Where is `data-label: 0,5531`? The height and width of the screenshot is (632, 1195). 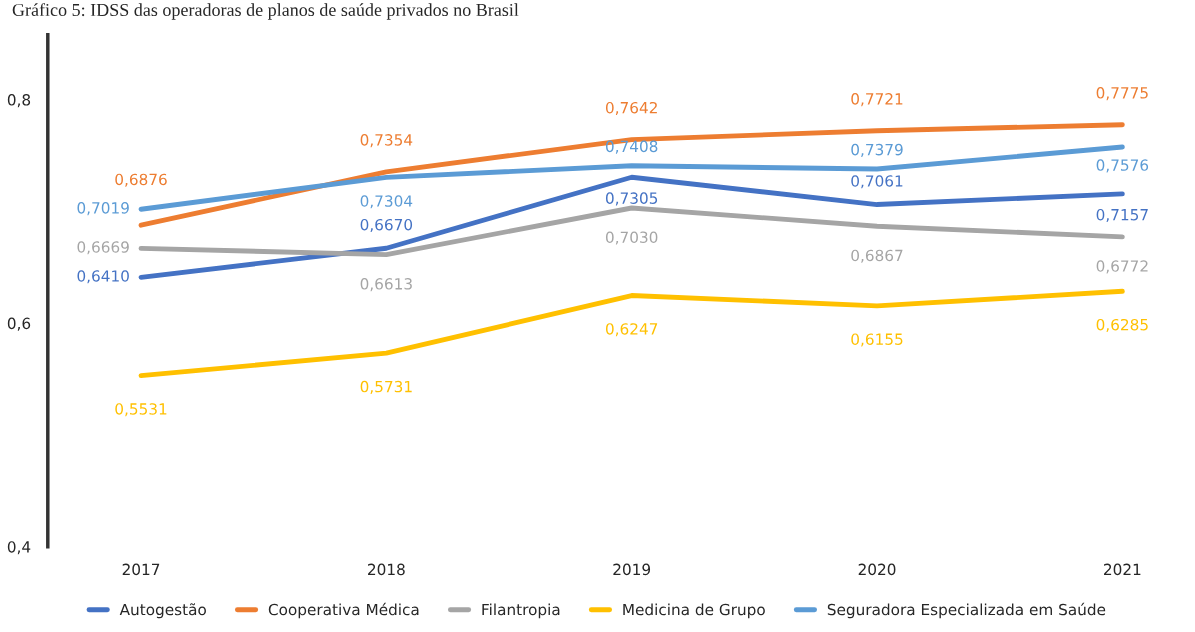 data-label: 0,5531 is located at coordinates (141, 410).